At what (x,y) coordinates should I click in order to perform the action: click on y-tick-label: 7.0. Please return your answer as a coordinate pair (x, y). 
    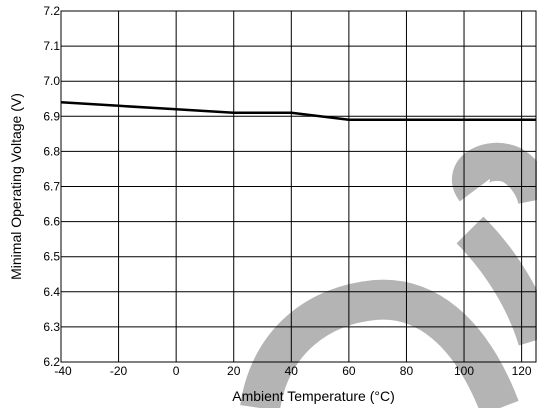
    Looking at the image, I should click on (51, 81).